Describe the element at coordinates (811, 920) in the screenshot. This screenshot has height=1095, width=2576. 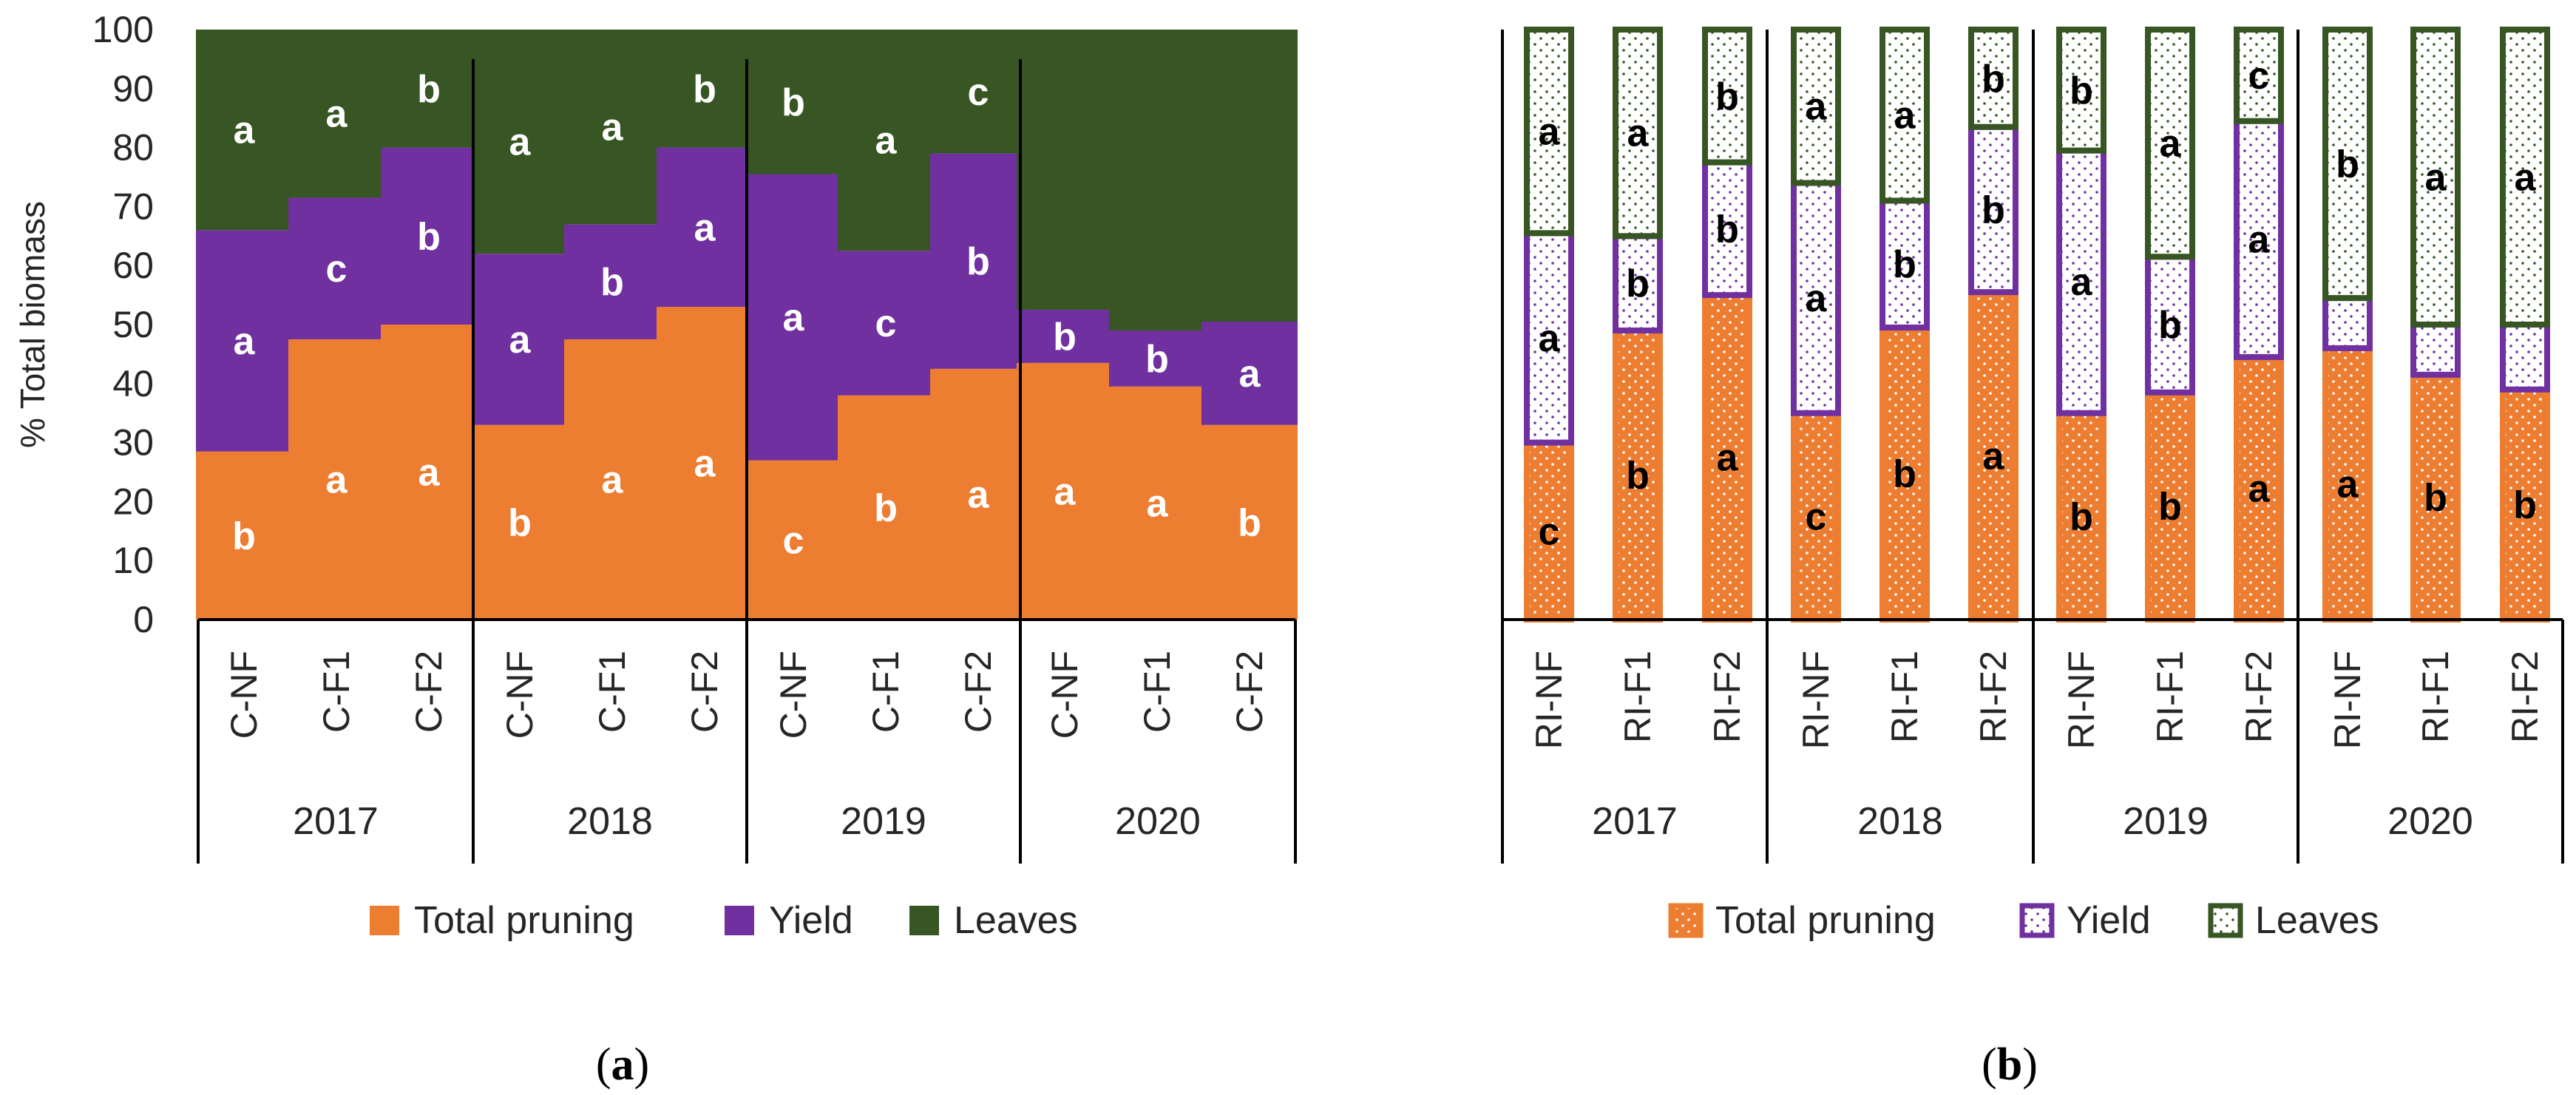
I see `legend-label: Yield` at that location.